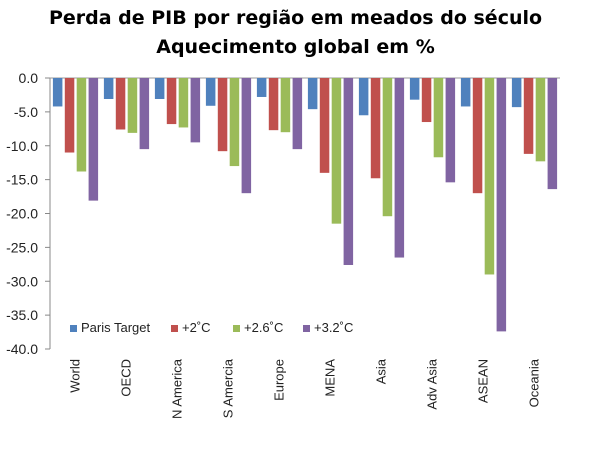  Describe the element at coordinates (22, 281) in the screenshot. I see `y-tick-label: -30.0` at that location.